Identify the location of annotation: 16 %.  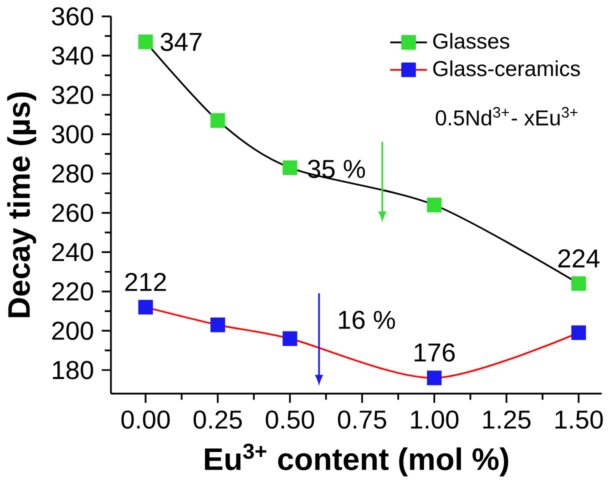
(366, 320).